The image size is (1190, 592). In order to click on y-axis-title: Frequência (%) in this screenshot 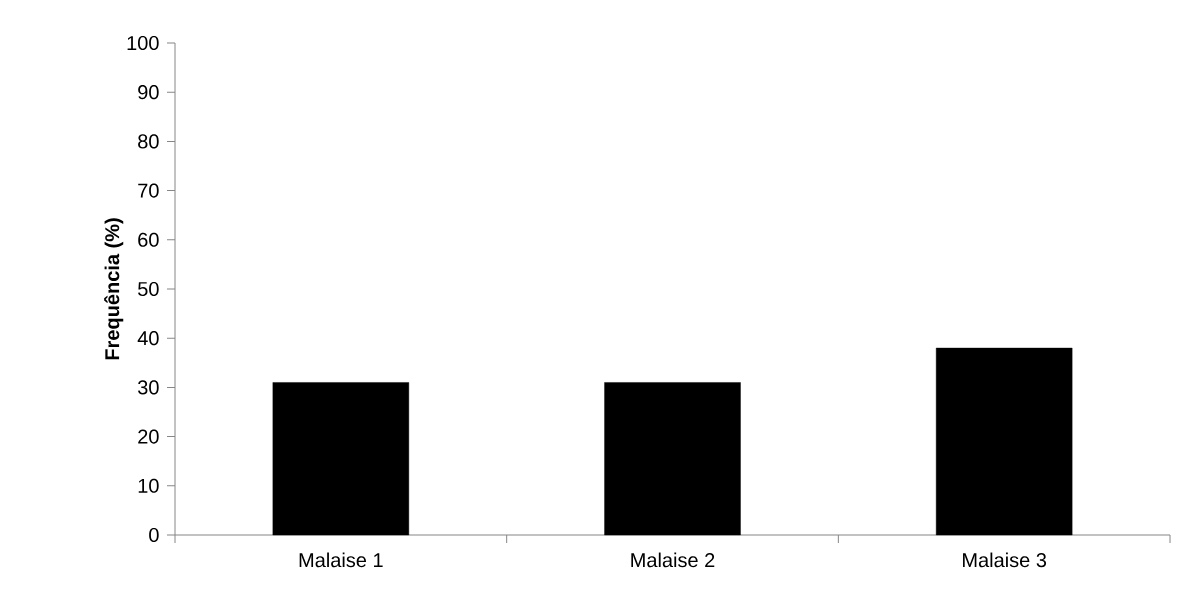, I will do `click(114, 289)`.